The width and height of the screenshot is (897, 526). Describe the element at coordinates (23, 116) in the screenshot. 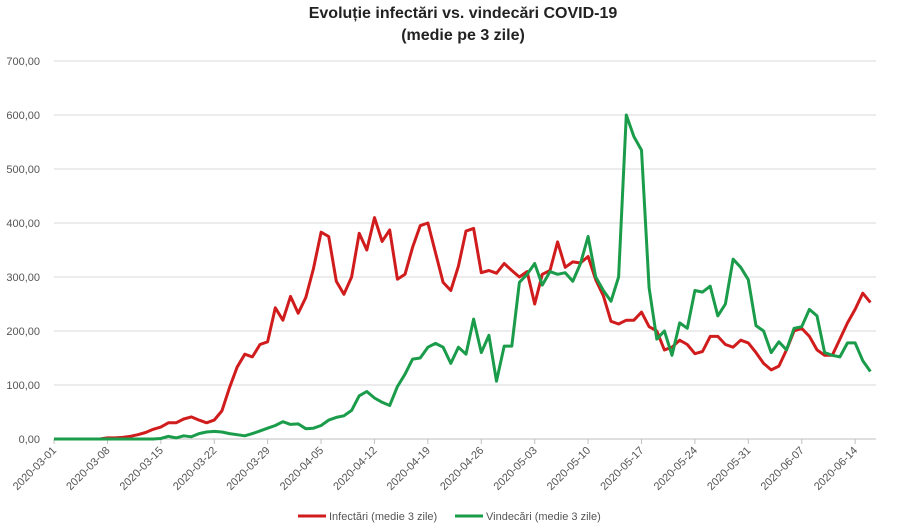

I see `y-tick-label: 600,00` at that location.